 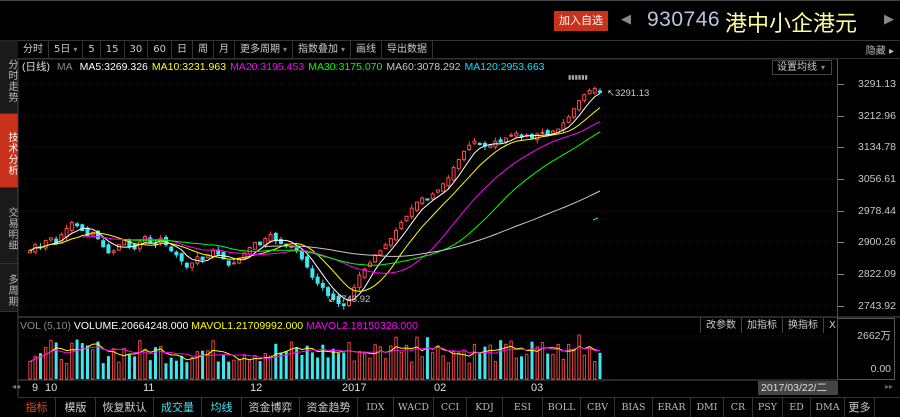 What do you see at coordinates (264, 49) in the screenshot?
I see `period-button: 更多周期 ▾` at bounding box center [264, 49].